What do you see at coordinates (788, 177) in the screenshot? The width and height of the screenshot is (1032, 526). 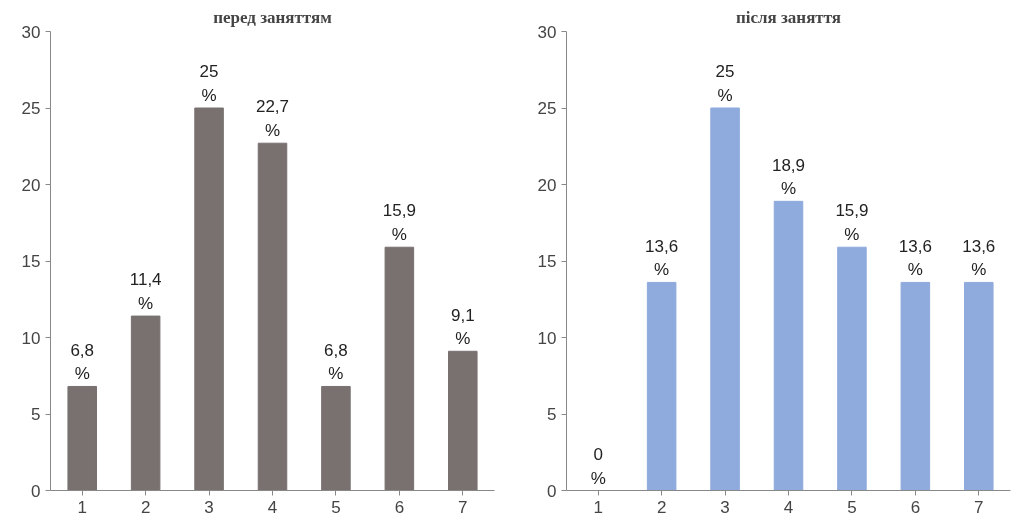 I see `data-label: 18,9 %` at bounding box center [788, 177].